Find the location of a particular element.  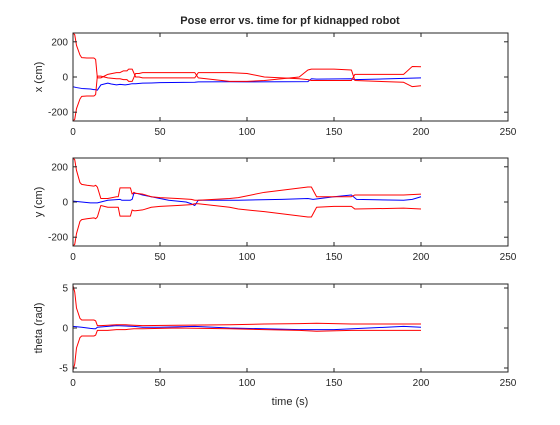

x-xtick-label: 200 is located at coordinates (421, 132).